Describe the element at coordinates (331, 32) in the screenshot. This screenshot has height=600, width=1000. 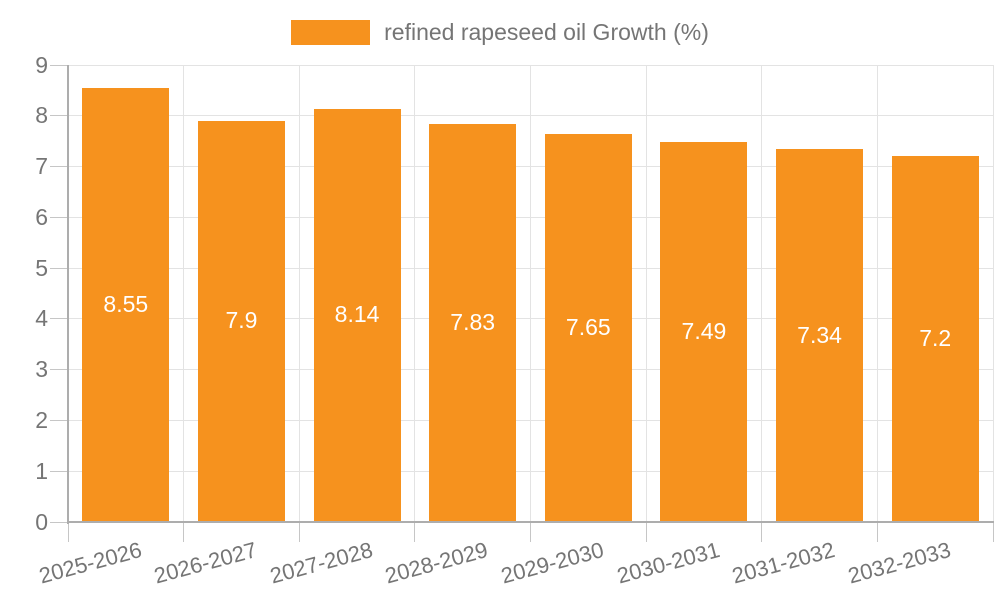
I see `legend-swatch` at that location.